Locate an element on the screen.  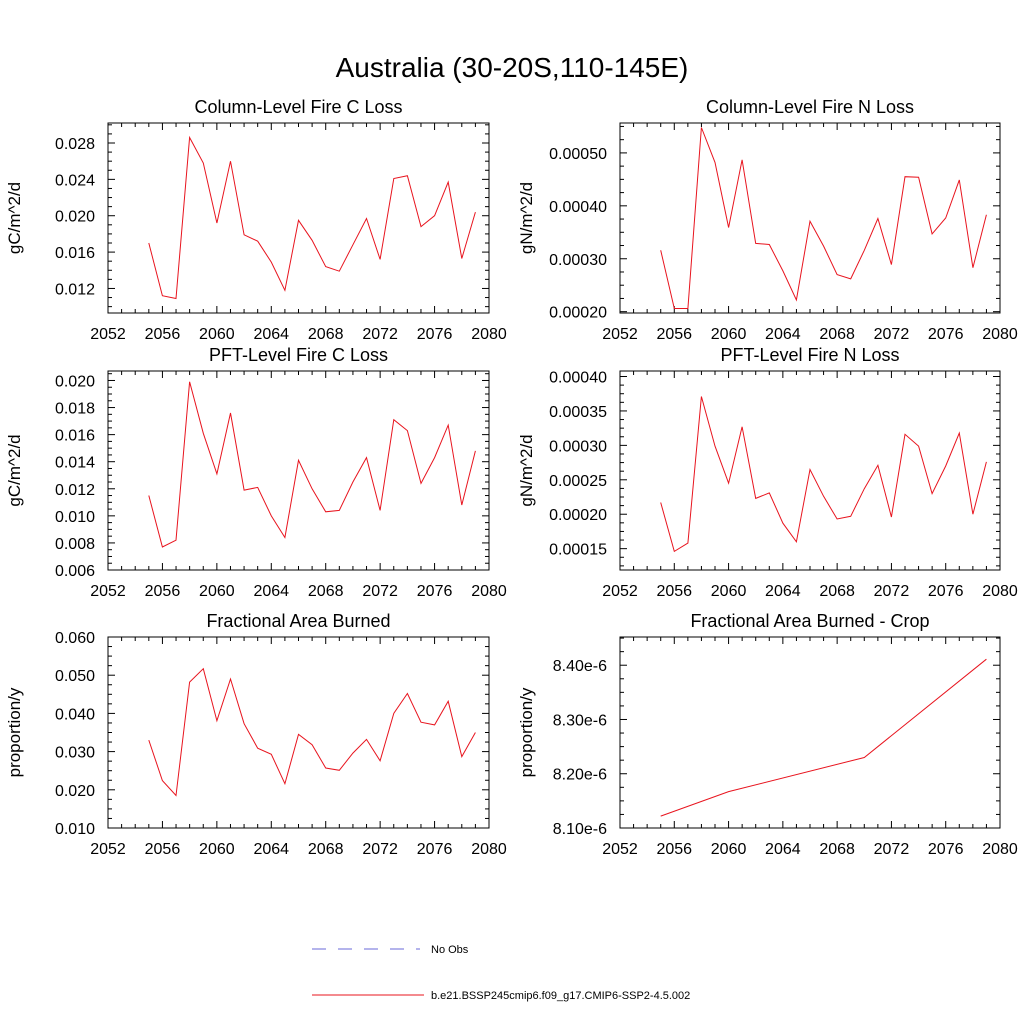
panel-title: PFT-Level Fire N Loss is located at coordinates (809, 355).